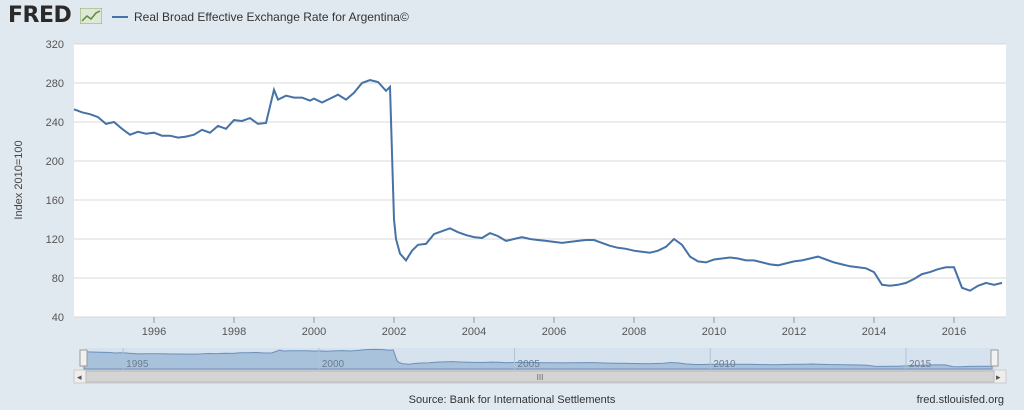 Image resolution: width=1024 pixels, height=410 pixels. Describe the element at coordinates (960, 400) in the screenshot. I see `fred-credit-link: fred.stlouisfed.org` at that location.